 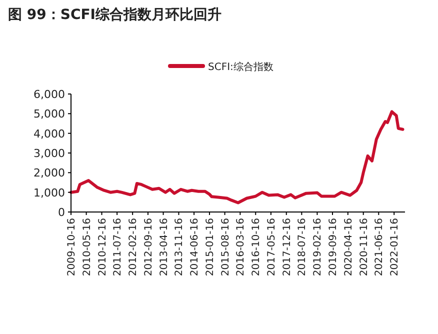 I want to click on x-tick-label: 2019-09-16, so click(x=334, y=247).